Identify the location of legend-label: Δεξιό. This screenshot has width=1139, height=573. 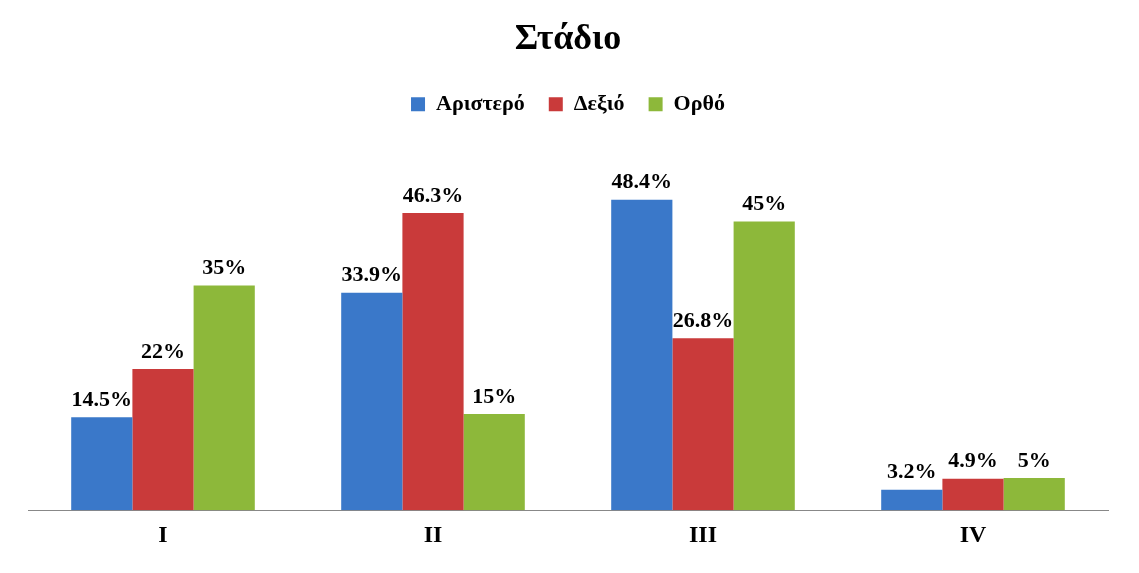
(599, 102).